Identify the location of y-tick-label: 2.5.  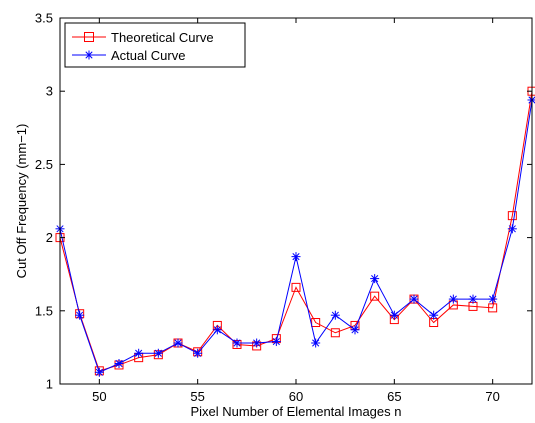
(44, 164).